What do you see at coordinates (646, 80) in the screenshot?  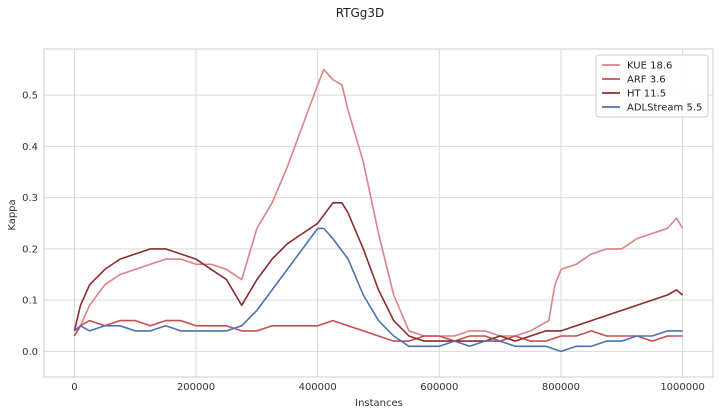 I see `legend-label: ARF 3.6` at bounding box center [646, 80].